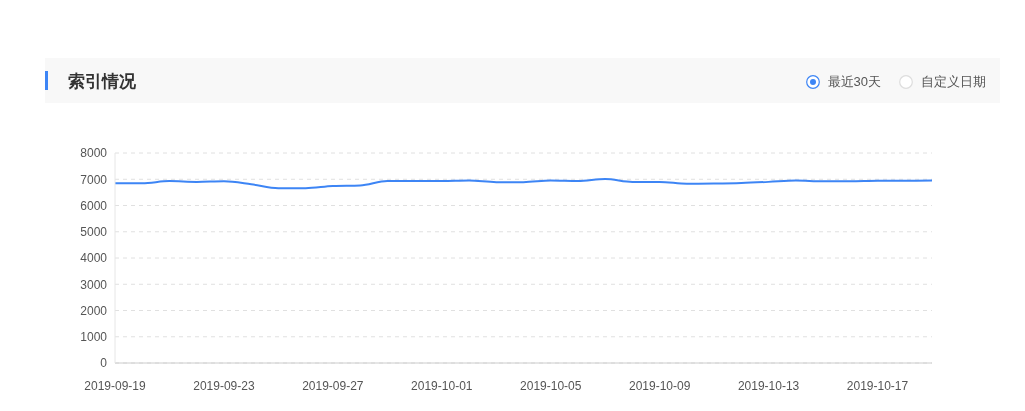 The image size is (1025, 411). Describe the element at coordinates (768, 385) in the screenshot. I see `x-tick-label: 2019-10-13` at that location.